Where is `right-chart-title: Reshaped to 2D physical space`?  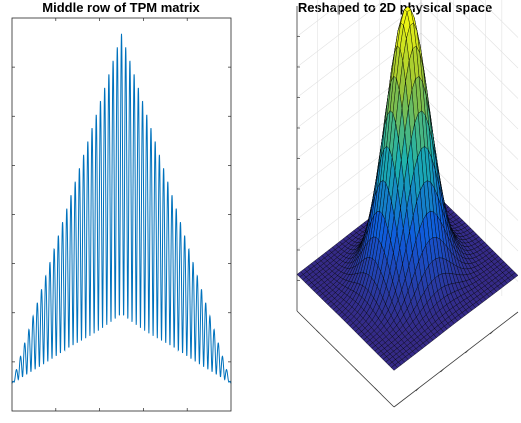 right-chart-title: Reshaped to 2D physical space is located at coordinates (395, 7).